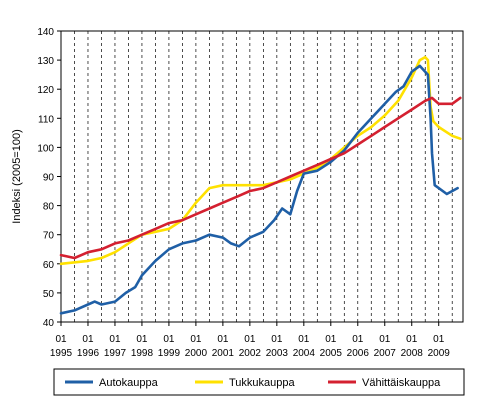  Describe the element at coordinates (304, 353) in the screenshot. I see `x-tick-year: 2004` at that location.